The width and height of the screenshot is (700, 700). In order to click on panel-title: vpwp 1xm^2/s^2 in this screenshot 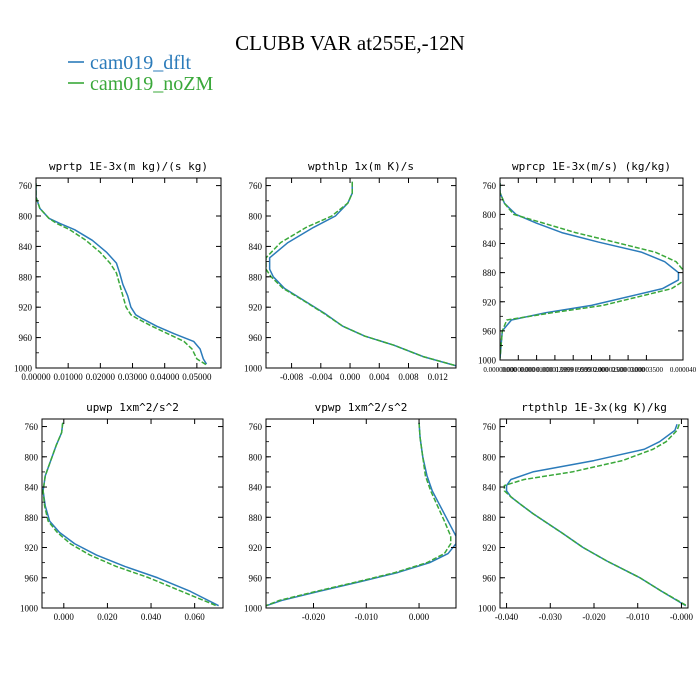, I will do `click(361, 407)`.